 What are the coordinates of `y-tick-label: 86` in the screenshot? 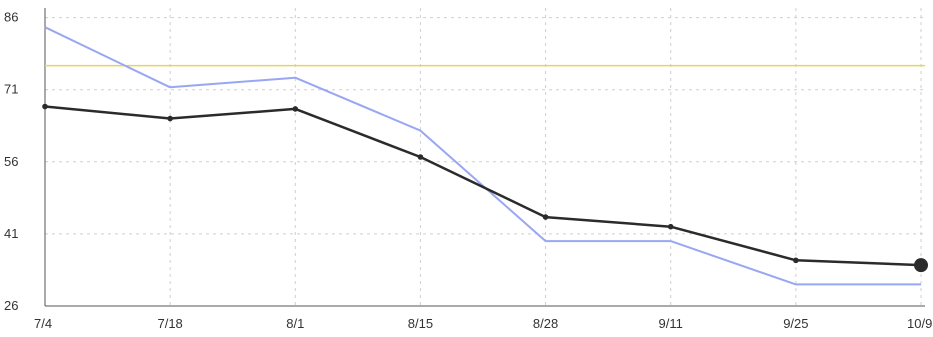 It's located at (11, 17).